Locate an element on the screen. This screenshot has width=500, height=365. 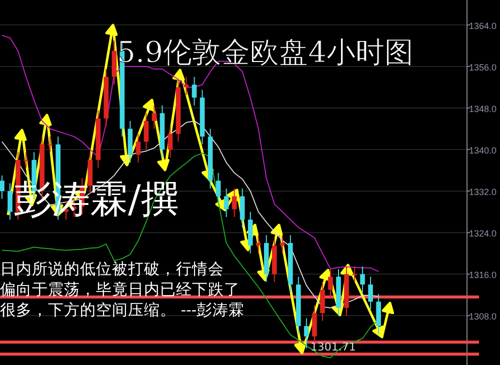
y-tick-label: 1340.0 is located at coordinates (483, 151).